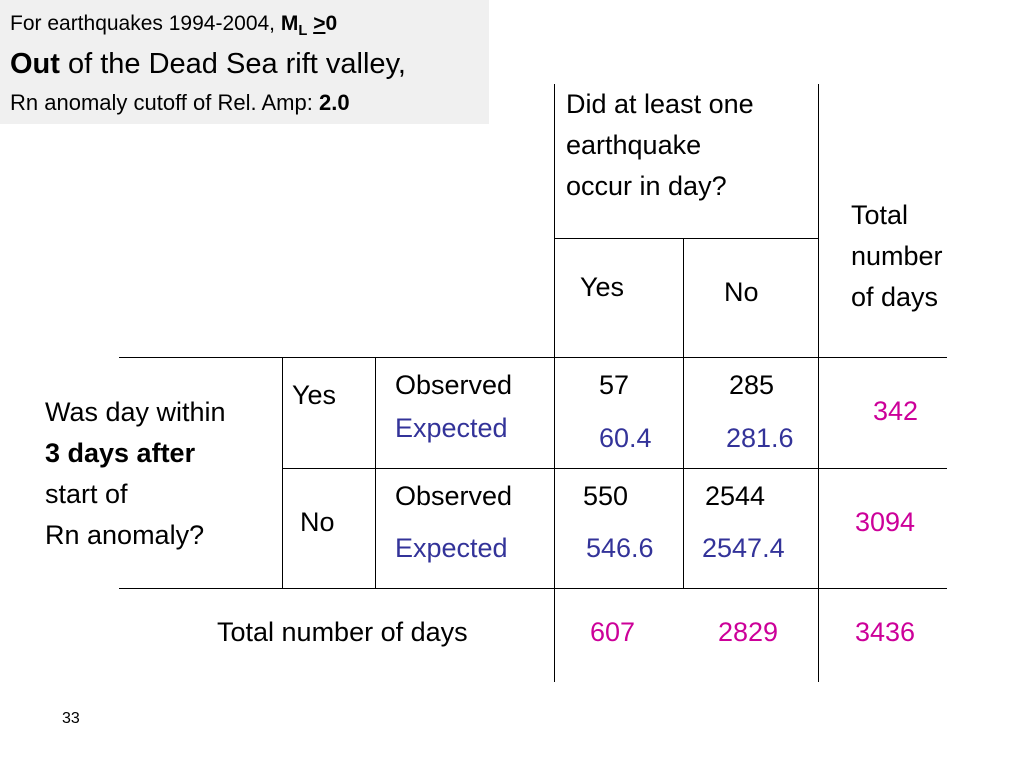  I want to click on row-no-total: 3094, so click(885, 522).